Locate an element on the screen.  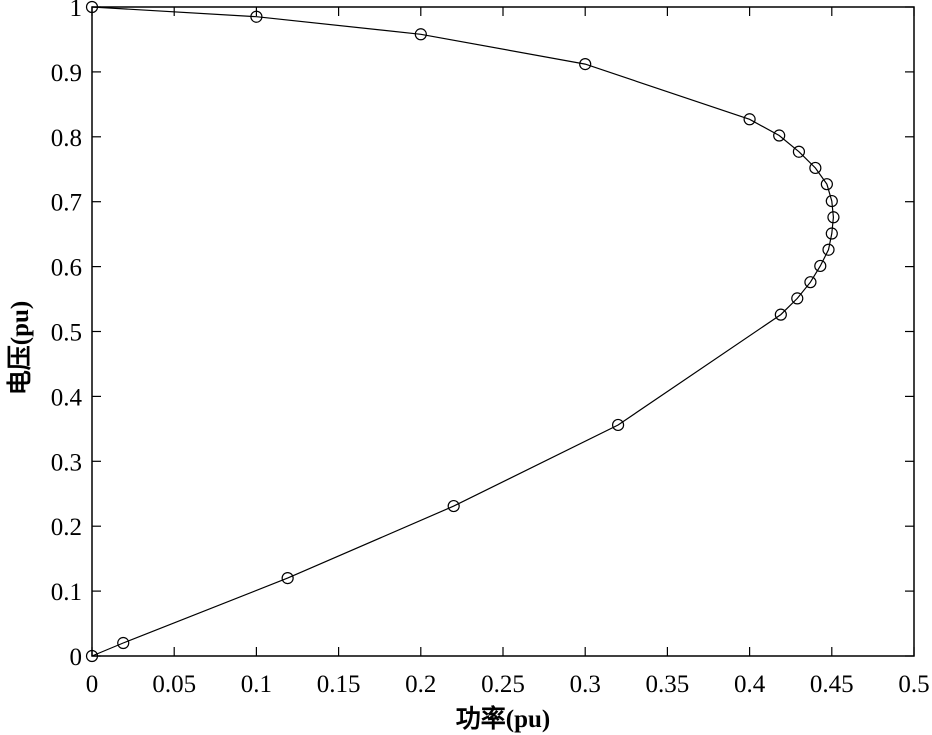
x-tick-label: 0.35 is located at coordinates (668, 684).